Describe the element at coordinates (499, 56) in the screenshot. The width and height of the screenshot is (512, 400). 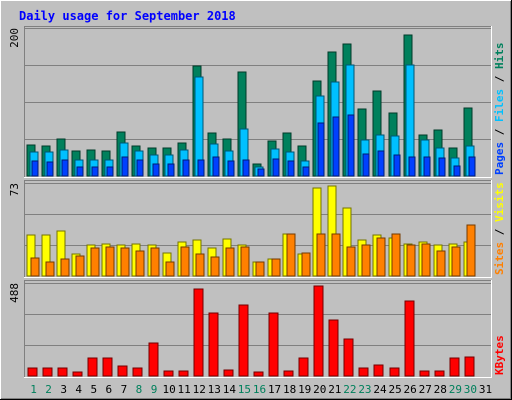
I see `legend-hits: Hits` at that location.